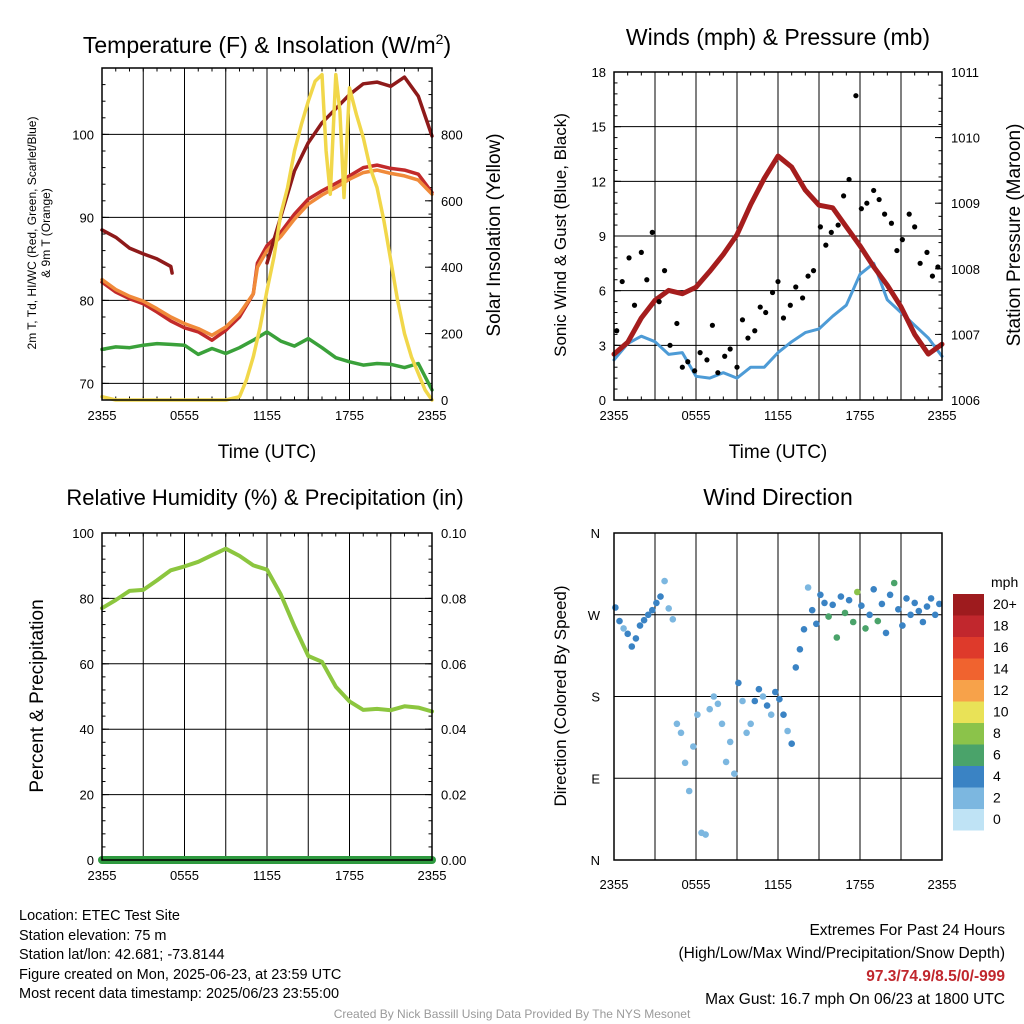  What do you see at coordinates (907, 930) in the screenshot?
I see `extremes-title: Extremes For Past 24 Hours` at bounding box center [907, 930].